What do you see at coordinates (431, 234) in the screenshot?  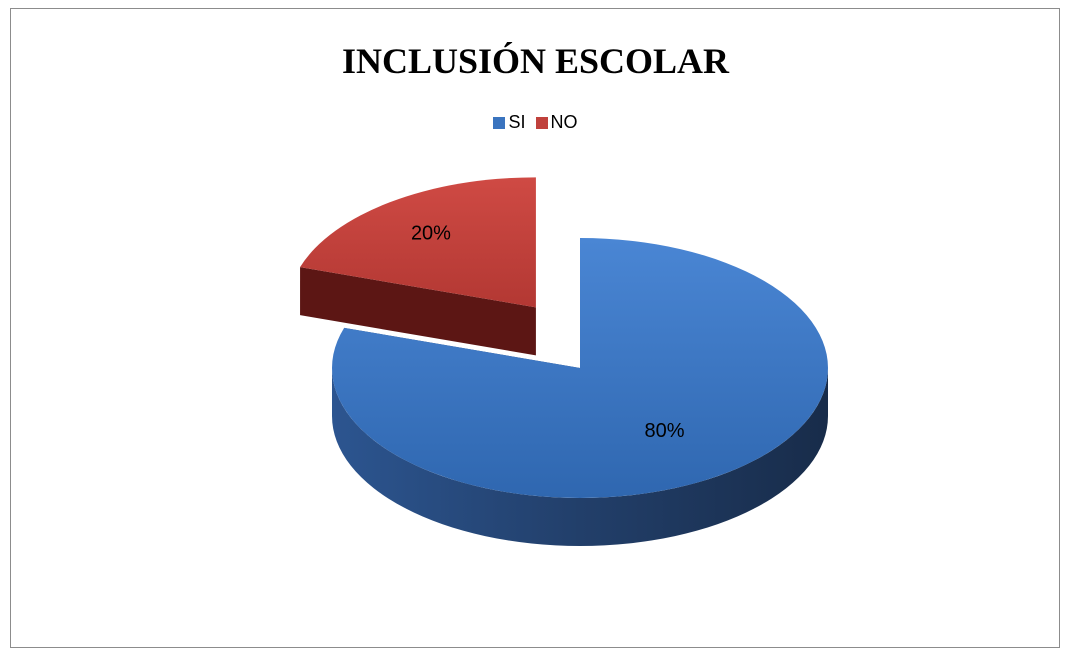 I see `data-label-no: 20%` at bounding box center [431, 234].